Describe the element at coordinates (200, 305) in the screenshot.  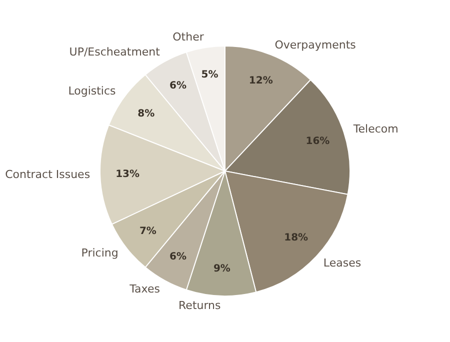
I see `slice-label: Returns` at that location.